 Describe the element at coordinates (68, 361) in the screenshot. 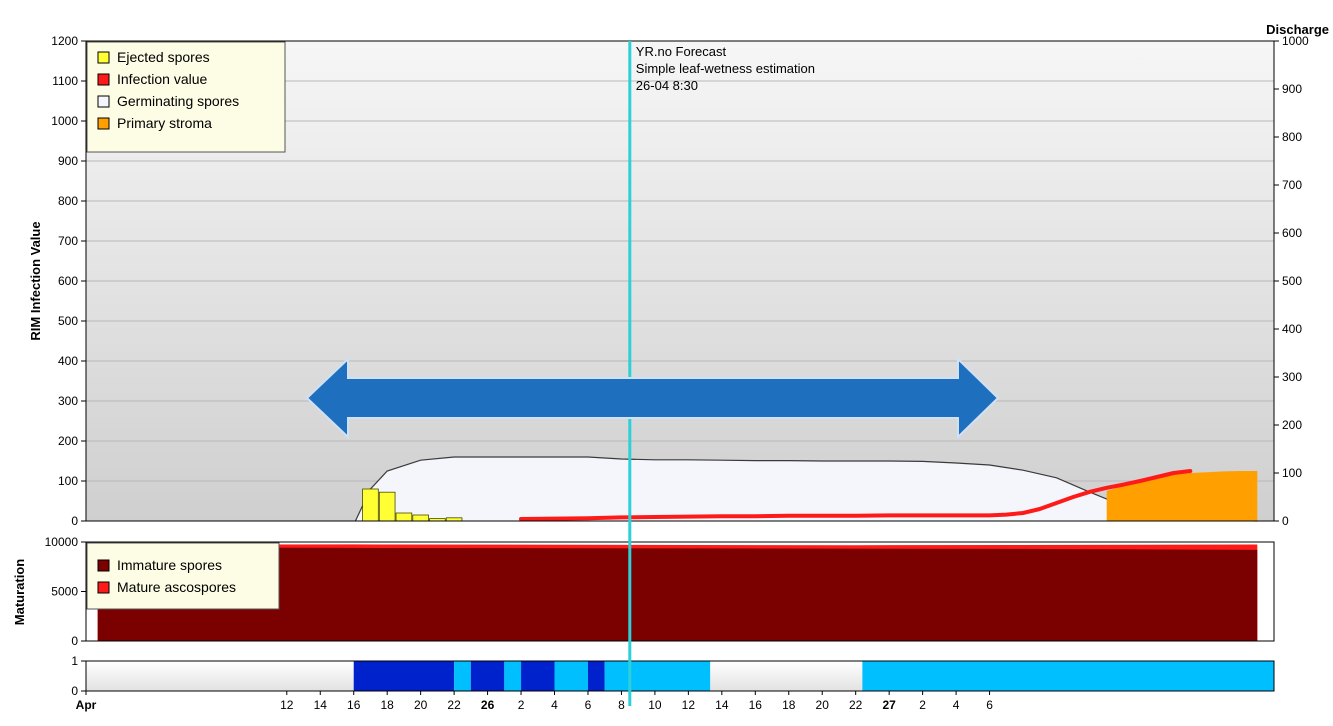

I see `y-tick-label: 400` at that location.